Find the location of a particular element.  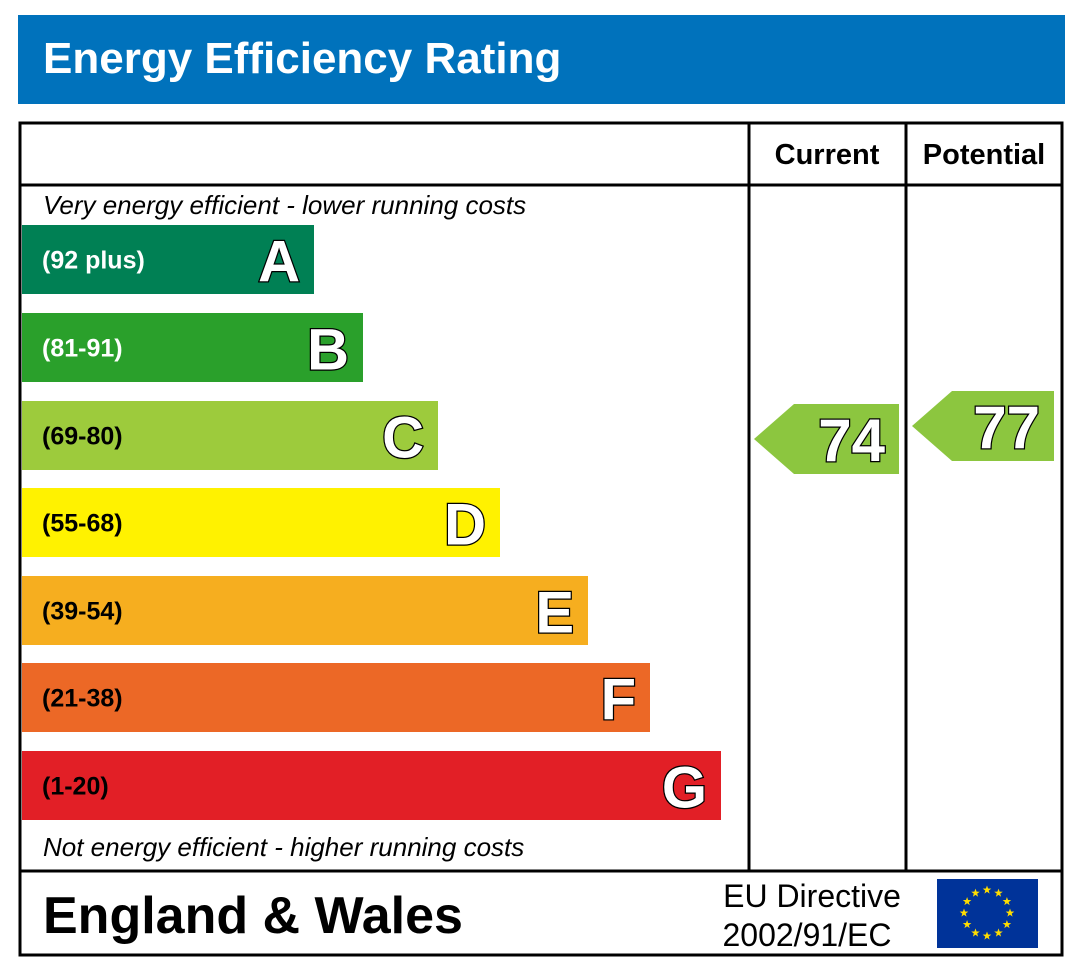

rating-value: 74 is located at coordinates (851, 440).